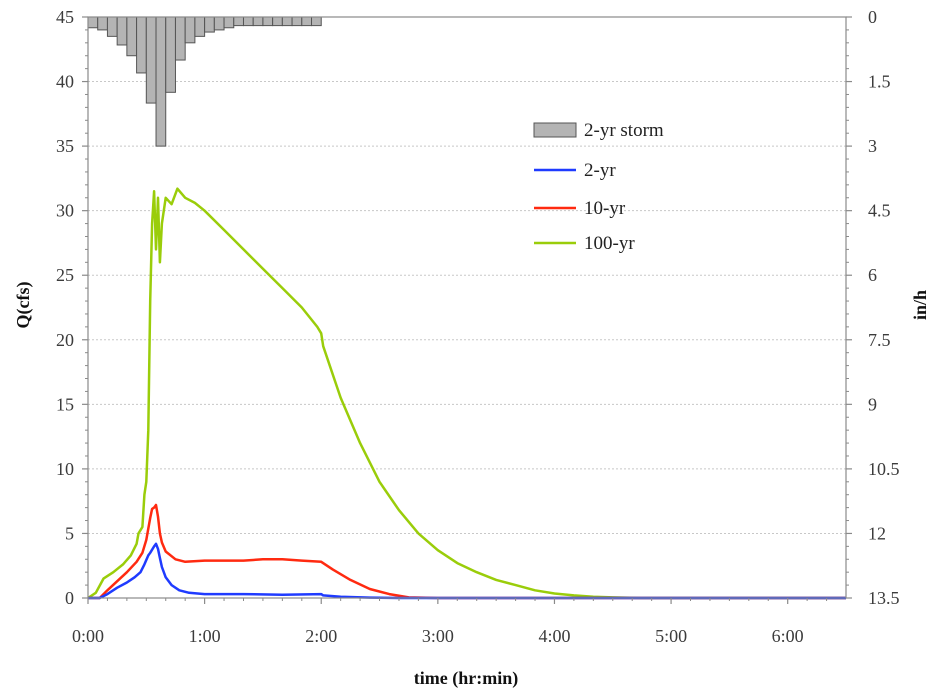  What do you see at coordinates (872, 17) in the screenshot?
I see `y2-tick-label: 0` at bounding box center [872, 17].